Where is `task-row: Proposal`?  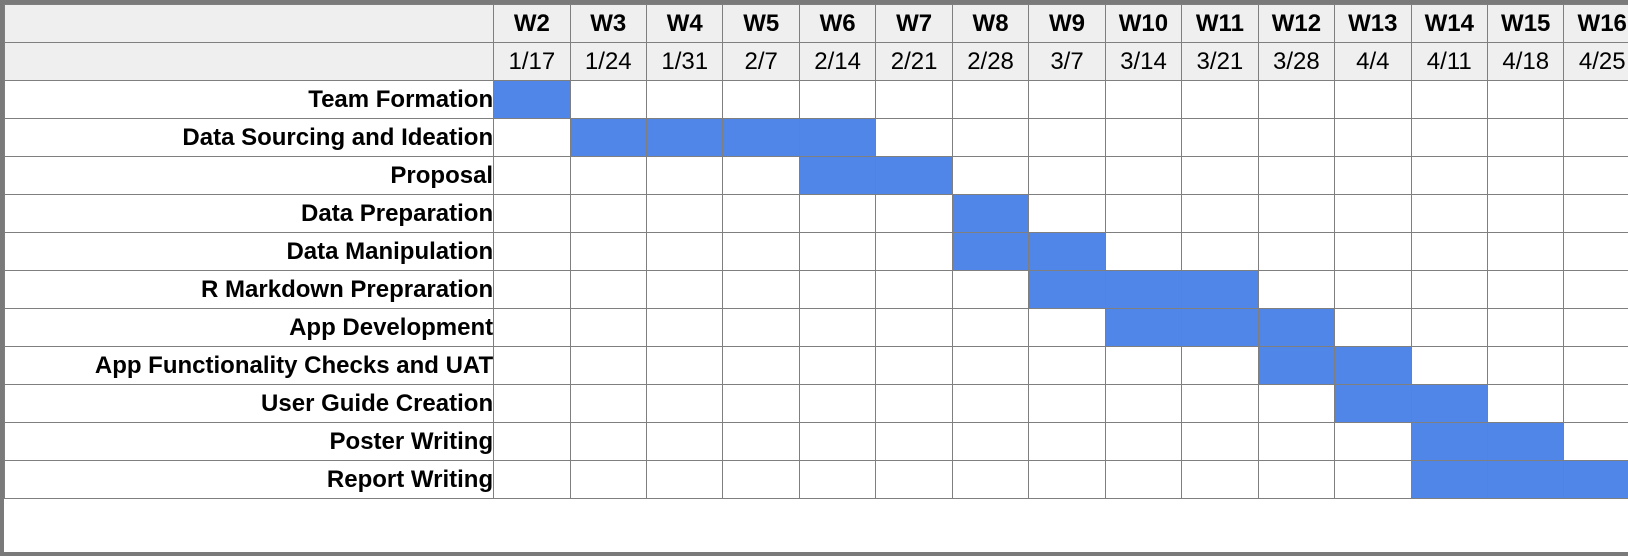 task-row: Proposal is located at coordinates (815, 175).